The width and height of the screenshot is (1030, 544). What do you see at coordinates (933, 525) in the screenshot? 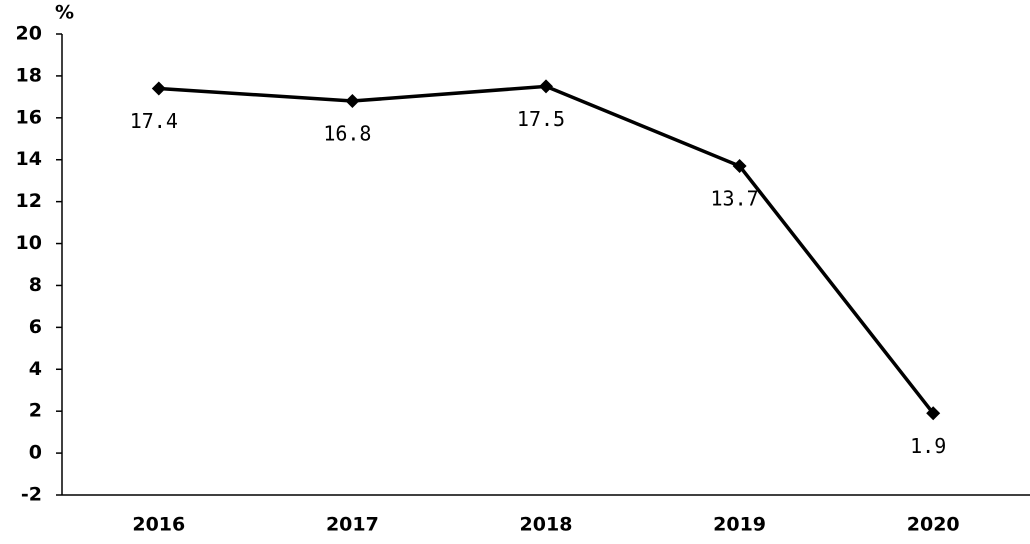
I see `x-tick-label: 2020` at bounding box center [933, 525].